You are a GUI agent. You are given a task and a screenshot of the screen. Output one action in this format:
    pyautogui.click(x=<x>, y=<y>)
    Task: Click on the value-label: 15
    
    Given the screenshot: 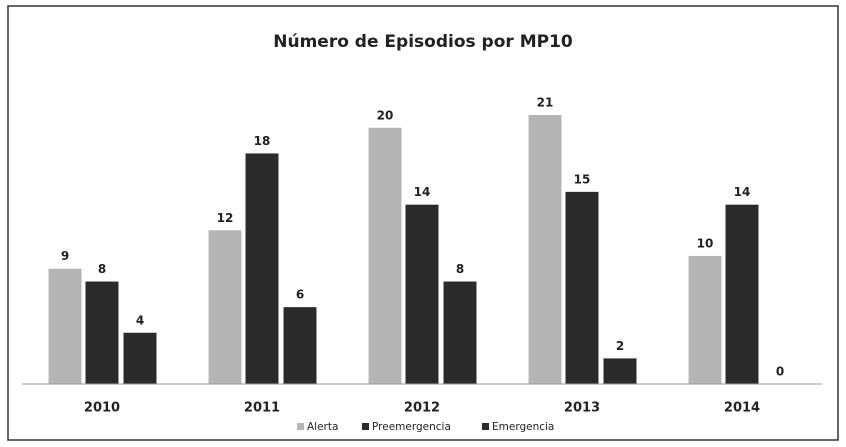 What is the action you would take?
    pyautogui.click(x=582, y=179)
    